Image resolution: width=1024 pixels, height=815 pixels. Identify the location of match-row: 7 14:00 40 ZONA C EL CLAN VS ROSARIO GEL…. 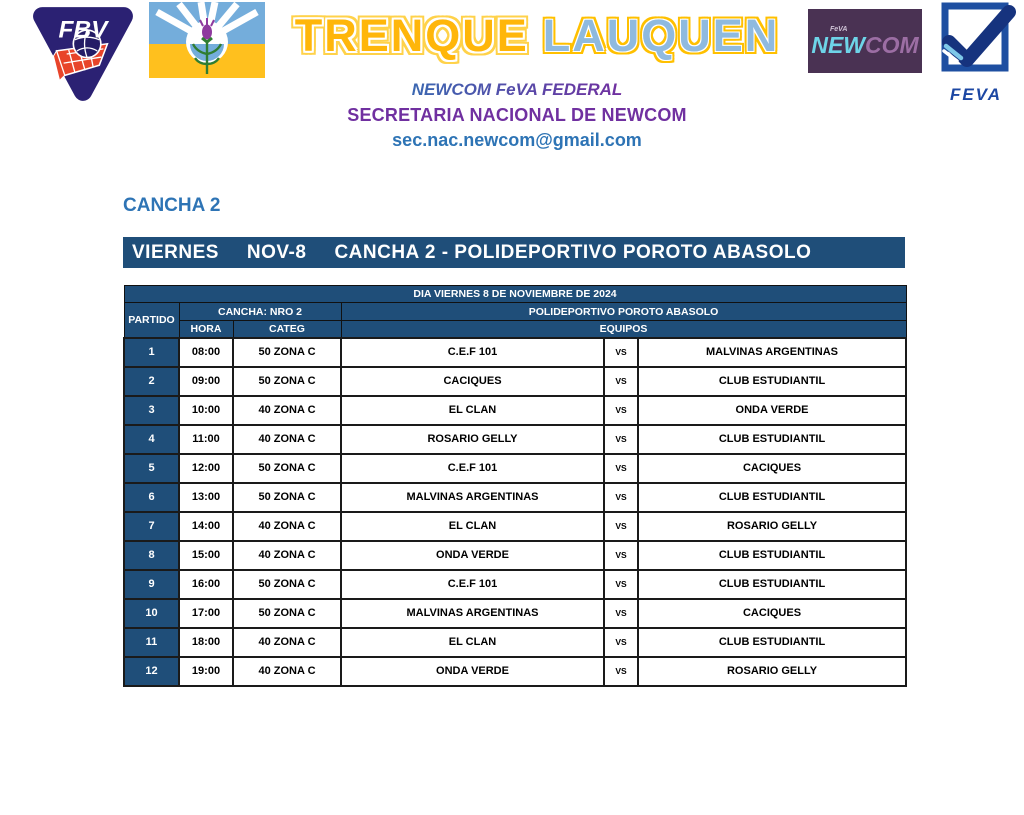
(515, 526).